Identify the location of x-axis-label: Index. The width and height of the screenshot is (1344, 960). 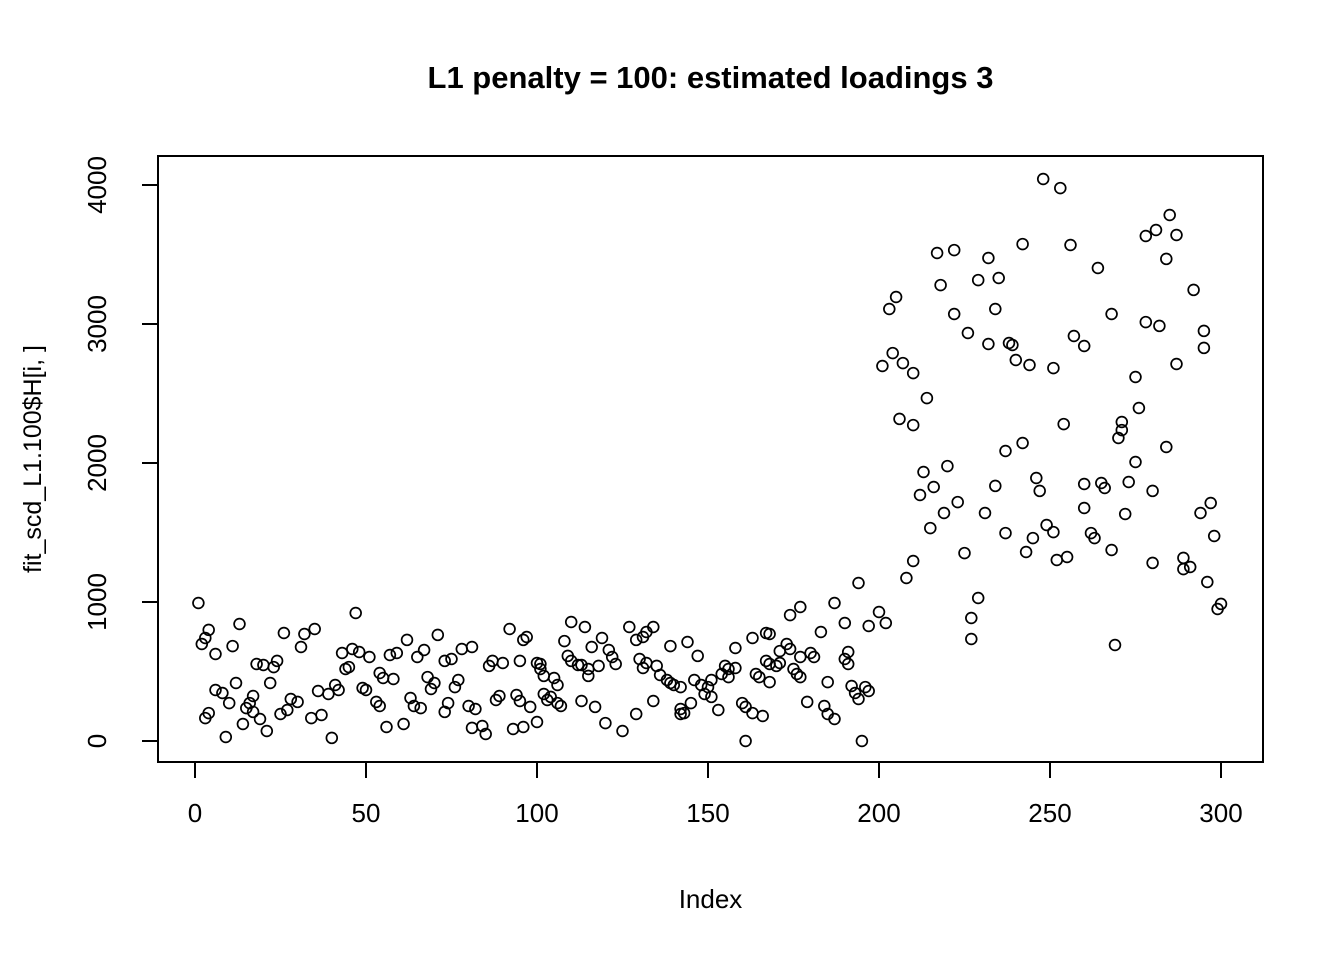
(710, 899).